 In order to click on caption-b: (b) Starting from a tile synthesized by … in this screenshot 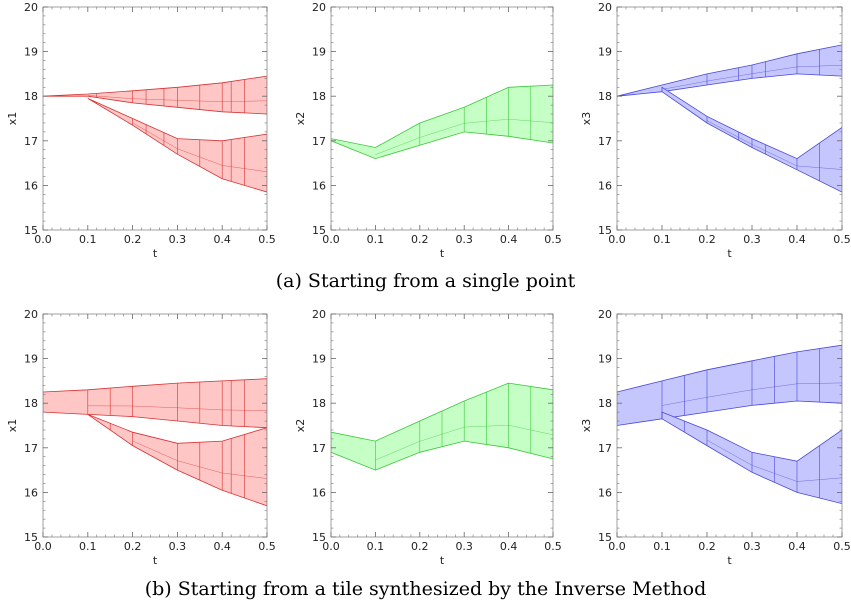, I will do `click(425, 589)`.